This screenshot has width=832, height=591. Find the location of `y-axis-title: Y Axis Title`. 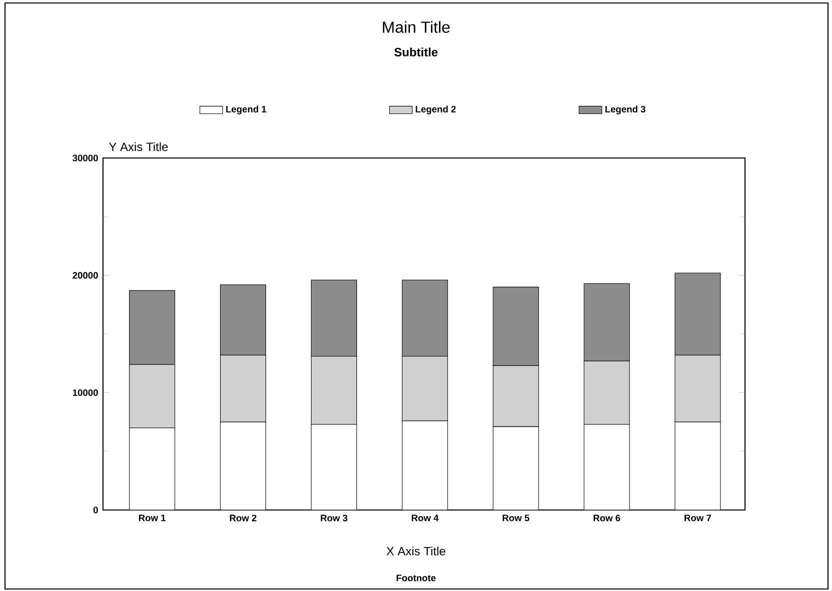

y-axis-title: Y Axis Title is located at coordinates (138, 147).